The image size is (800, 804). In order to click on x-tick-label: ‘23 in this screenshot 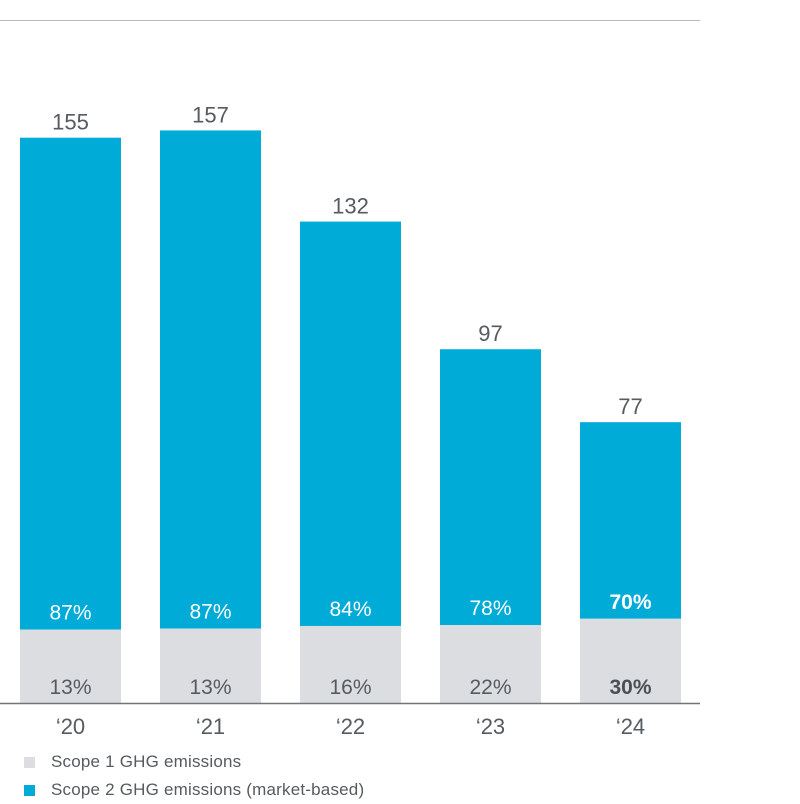, I will do `click(490, 726)`.